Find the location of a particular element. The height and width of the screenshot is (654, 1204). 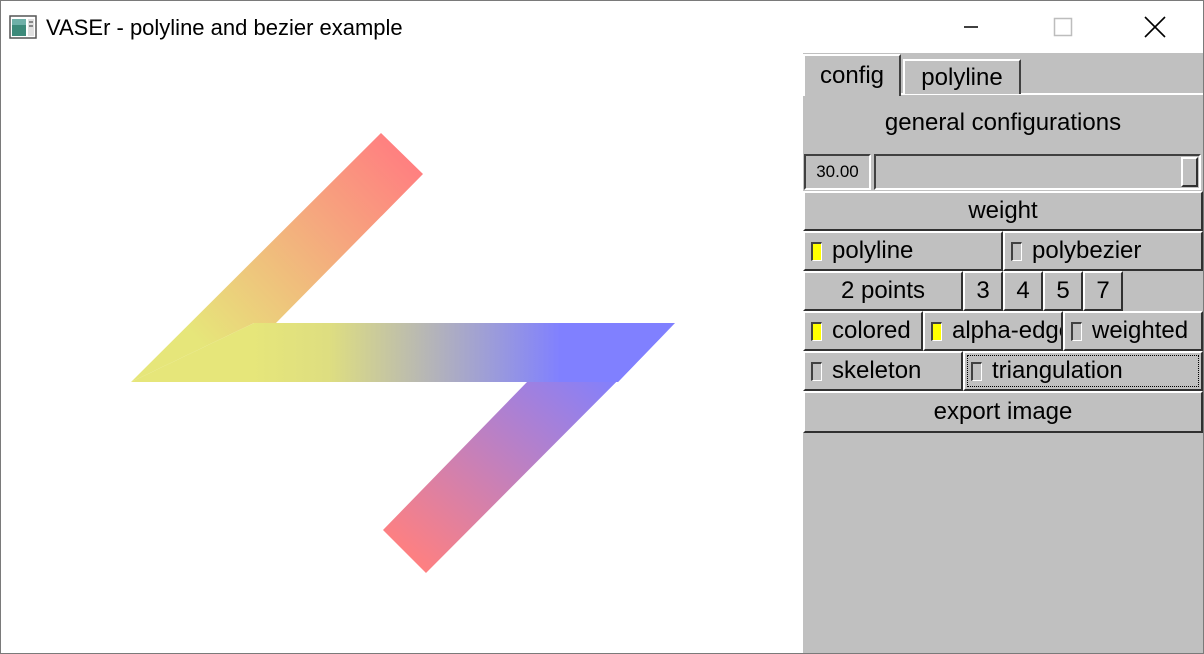

points-5-button: 5 is located at coordinates (1063, 291).